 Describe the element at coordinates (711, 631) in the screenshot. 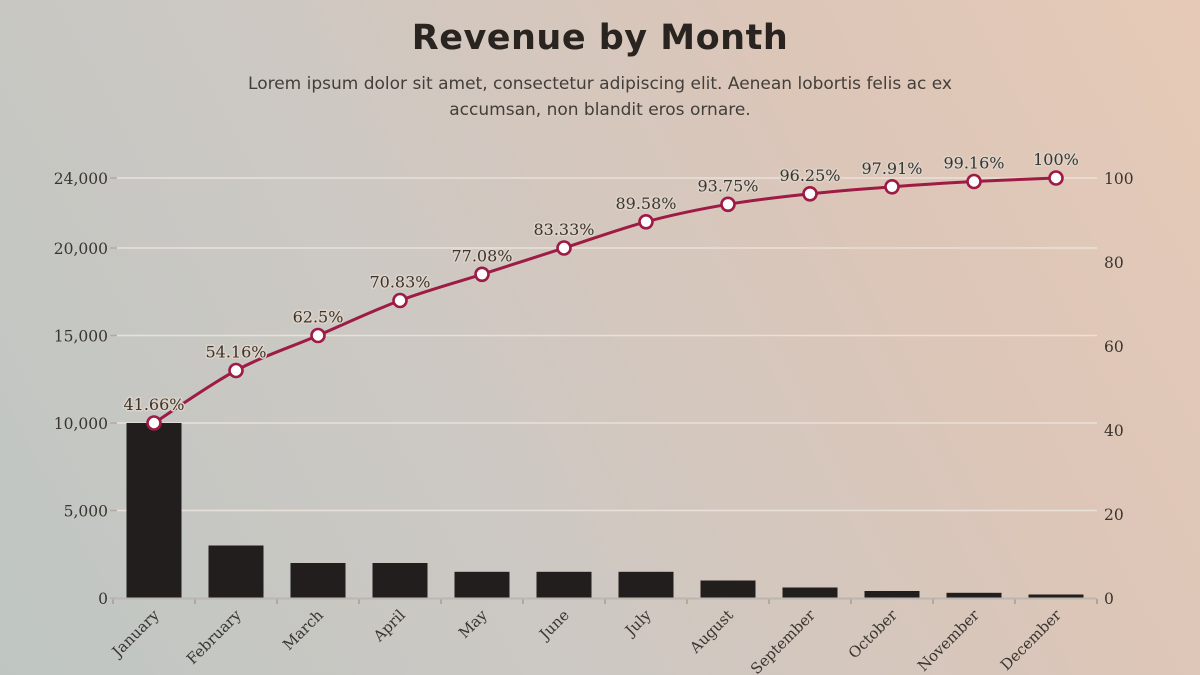

I see `x-axis-category-label: August` at that location.